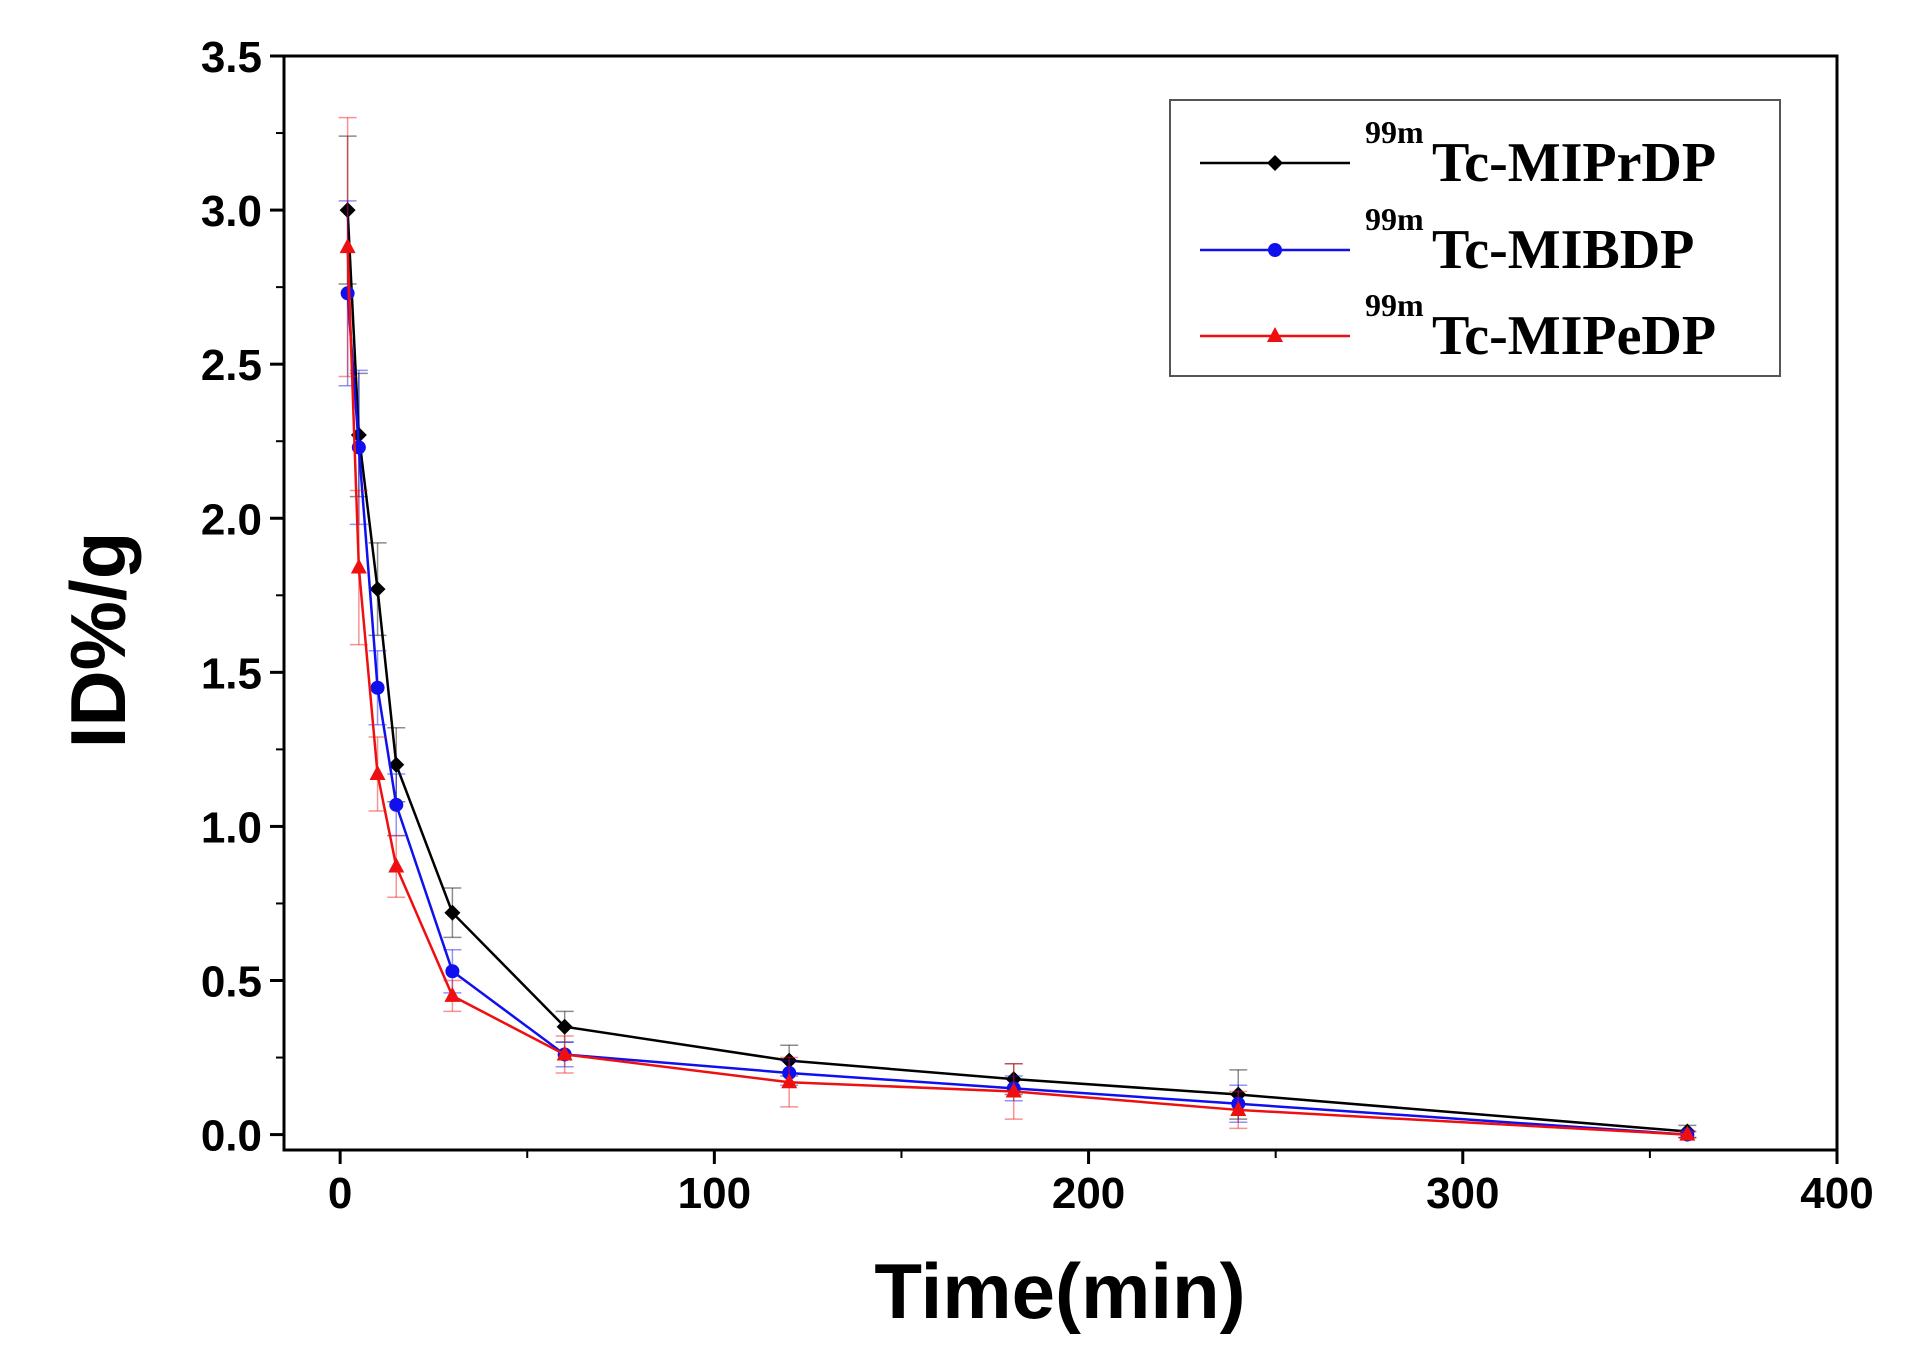 The image size is (1917, 1350). Describe the element at coordinates (231, 827) in the screenshot. I see `y-tick-label: 1.0` at that location.